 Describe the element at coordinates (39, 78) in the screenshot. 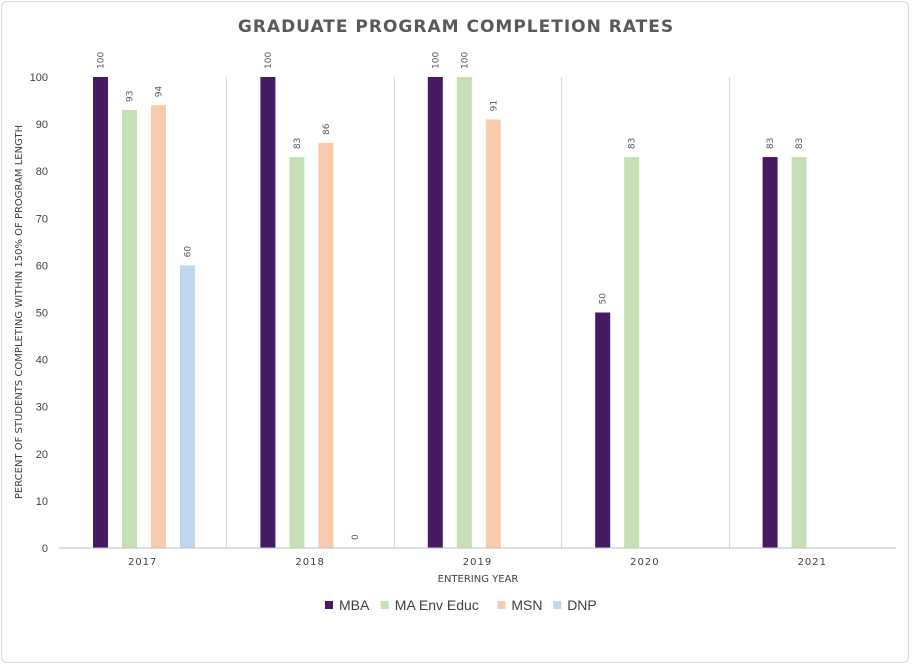

I see `y-tick-label: 100` at that location.